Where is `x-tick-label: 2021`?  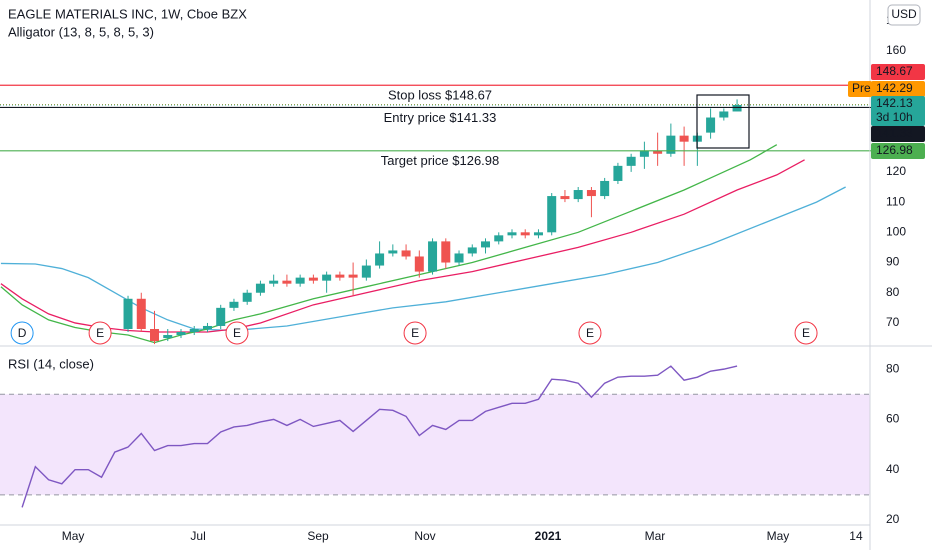
x-tick-label: 2021 is located at coordinates (548, 536).